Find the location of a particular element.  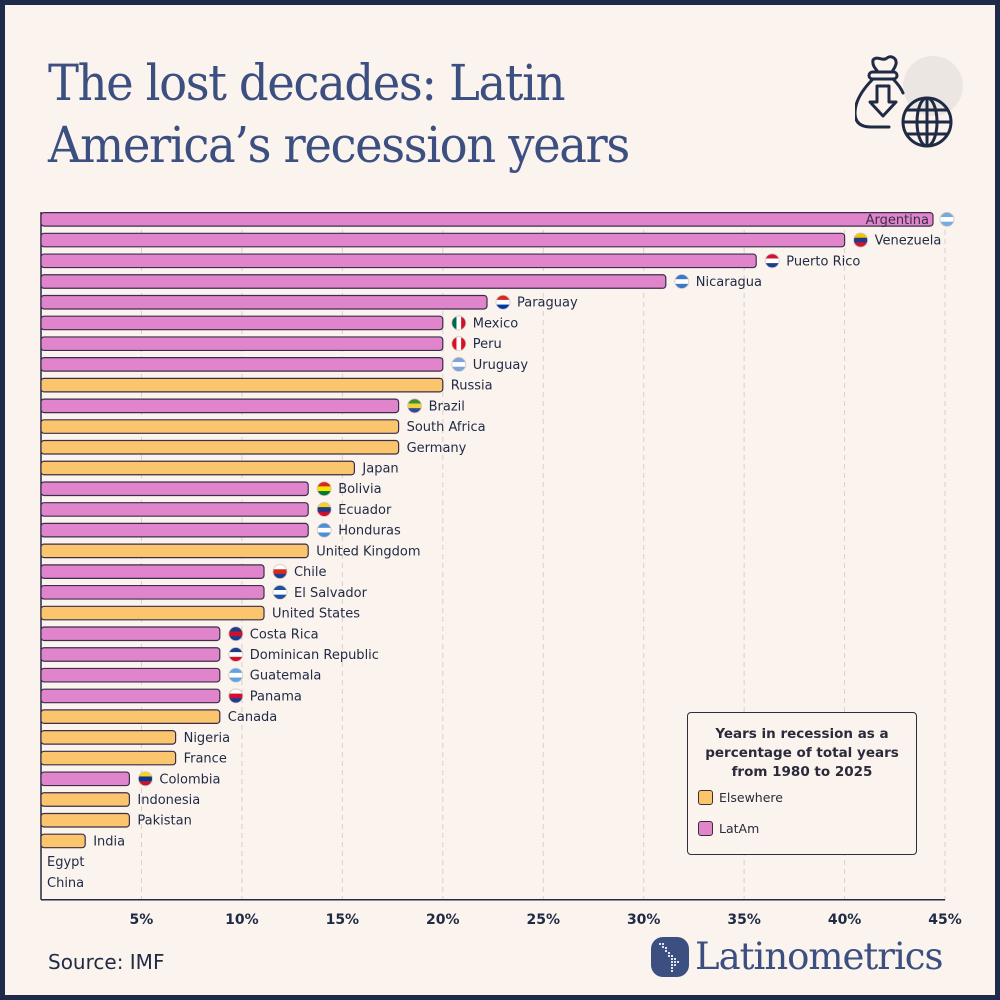

flag-brazil-icon is located at coordinates (414, 405).